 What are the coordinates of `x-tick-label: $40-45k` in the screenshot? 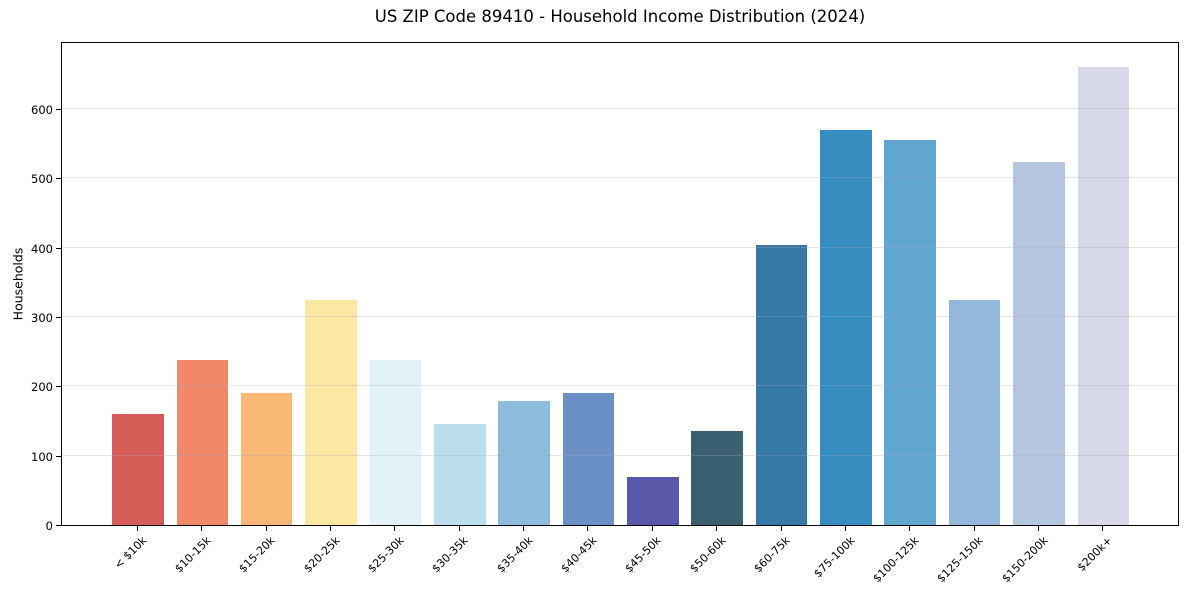 It's located at (579, 555).